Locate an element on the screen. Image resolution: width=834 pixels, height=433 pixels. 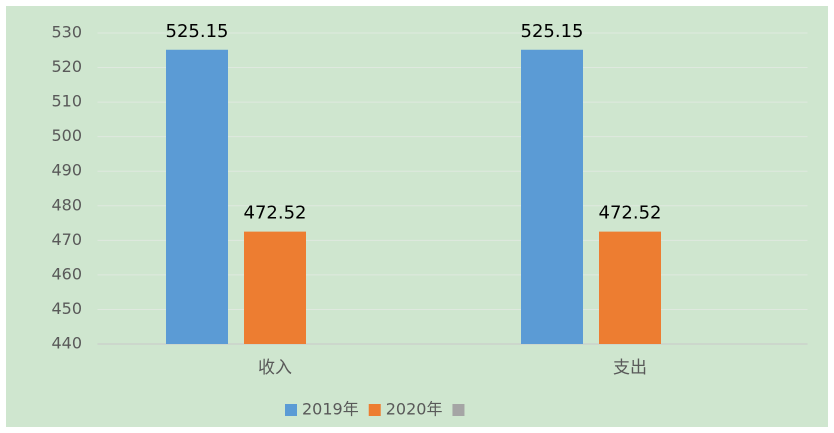
y-tick-label: 480 is located at coordinates (66, 204).